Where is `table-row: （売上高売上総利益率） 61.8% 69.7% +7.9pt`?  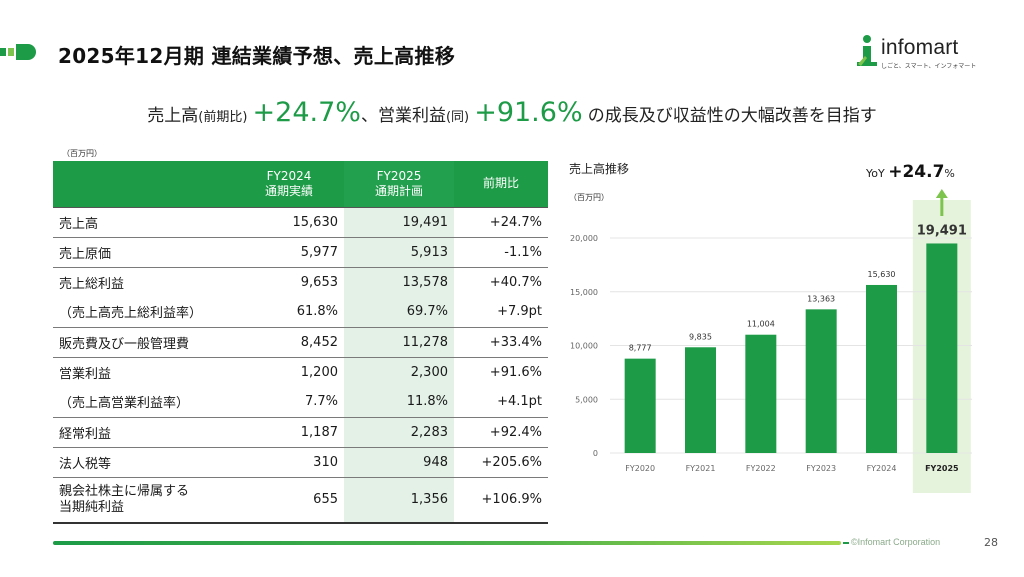 table-row: （売上高売上総利益率） 61.8% 69.7% +7.9pt is located at coordinates (300, 312).